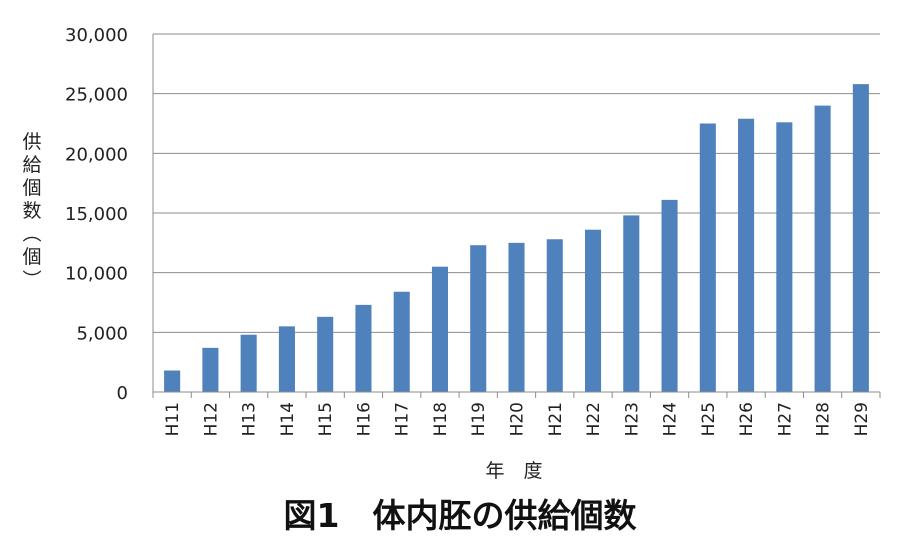  What do you see at coordinates (403, 419) in the screenshot?
I see `x-tick-label: H17` at bounding box center [403, 419].